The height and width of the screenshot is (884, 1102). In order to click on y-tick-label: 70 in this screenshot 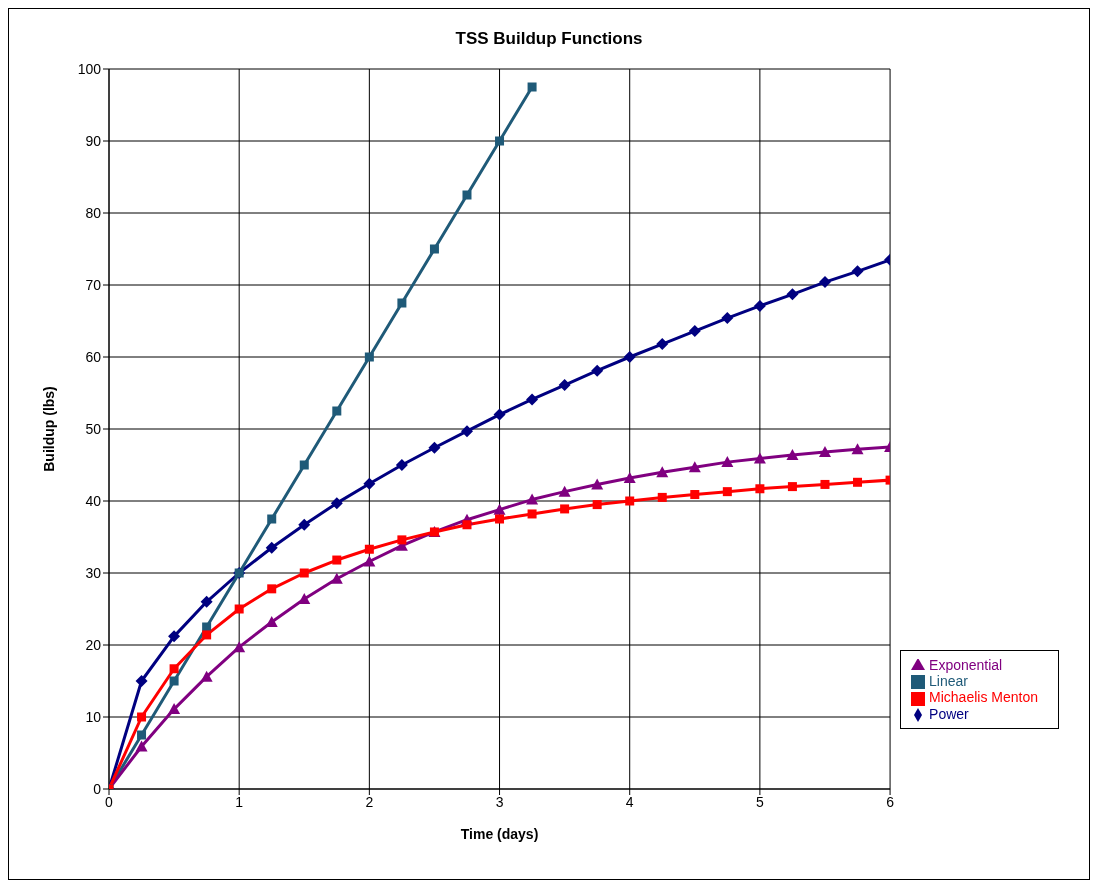, I will do `click(93, 284)`.